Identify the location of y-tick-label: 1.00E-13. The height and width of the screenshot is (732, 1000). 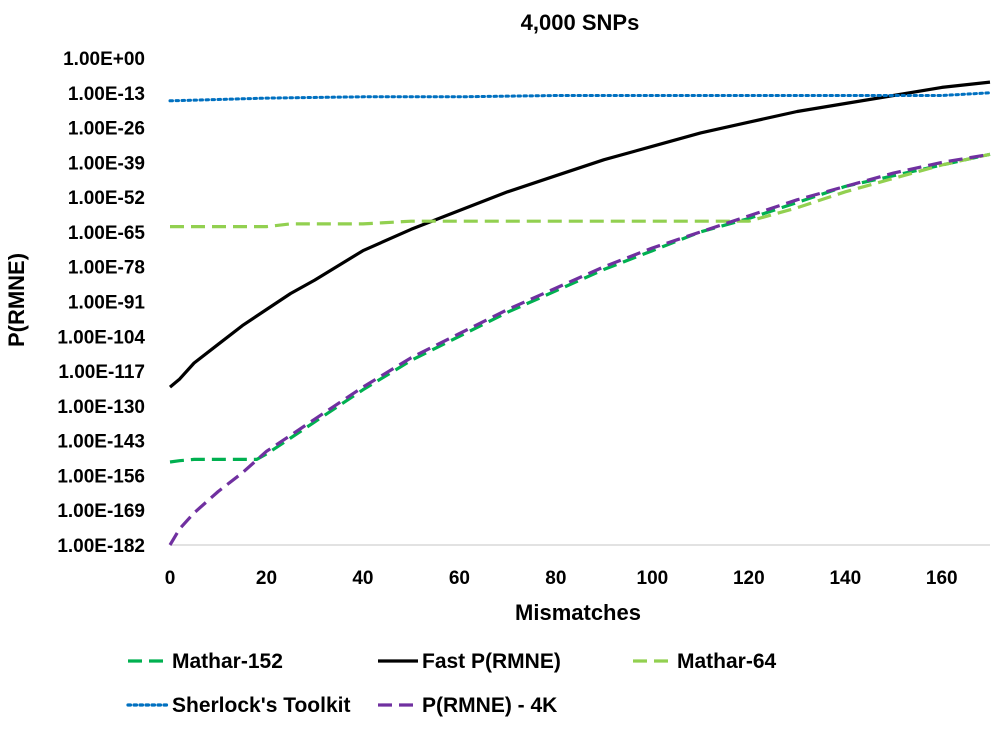
(106, 94).